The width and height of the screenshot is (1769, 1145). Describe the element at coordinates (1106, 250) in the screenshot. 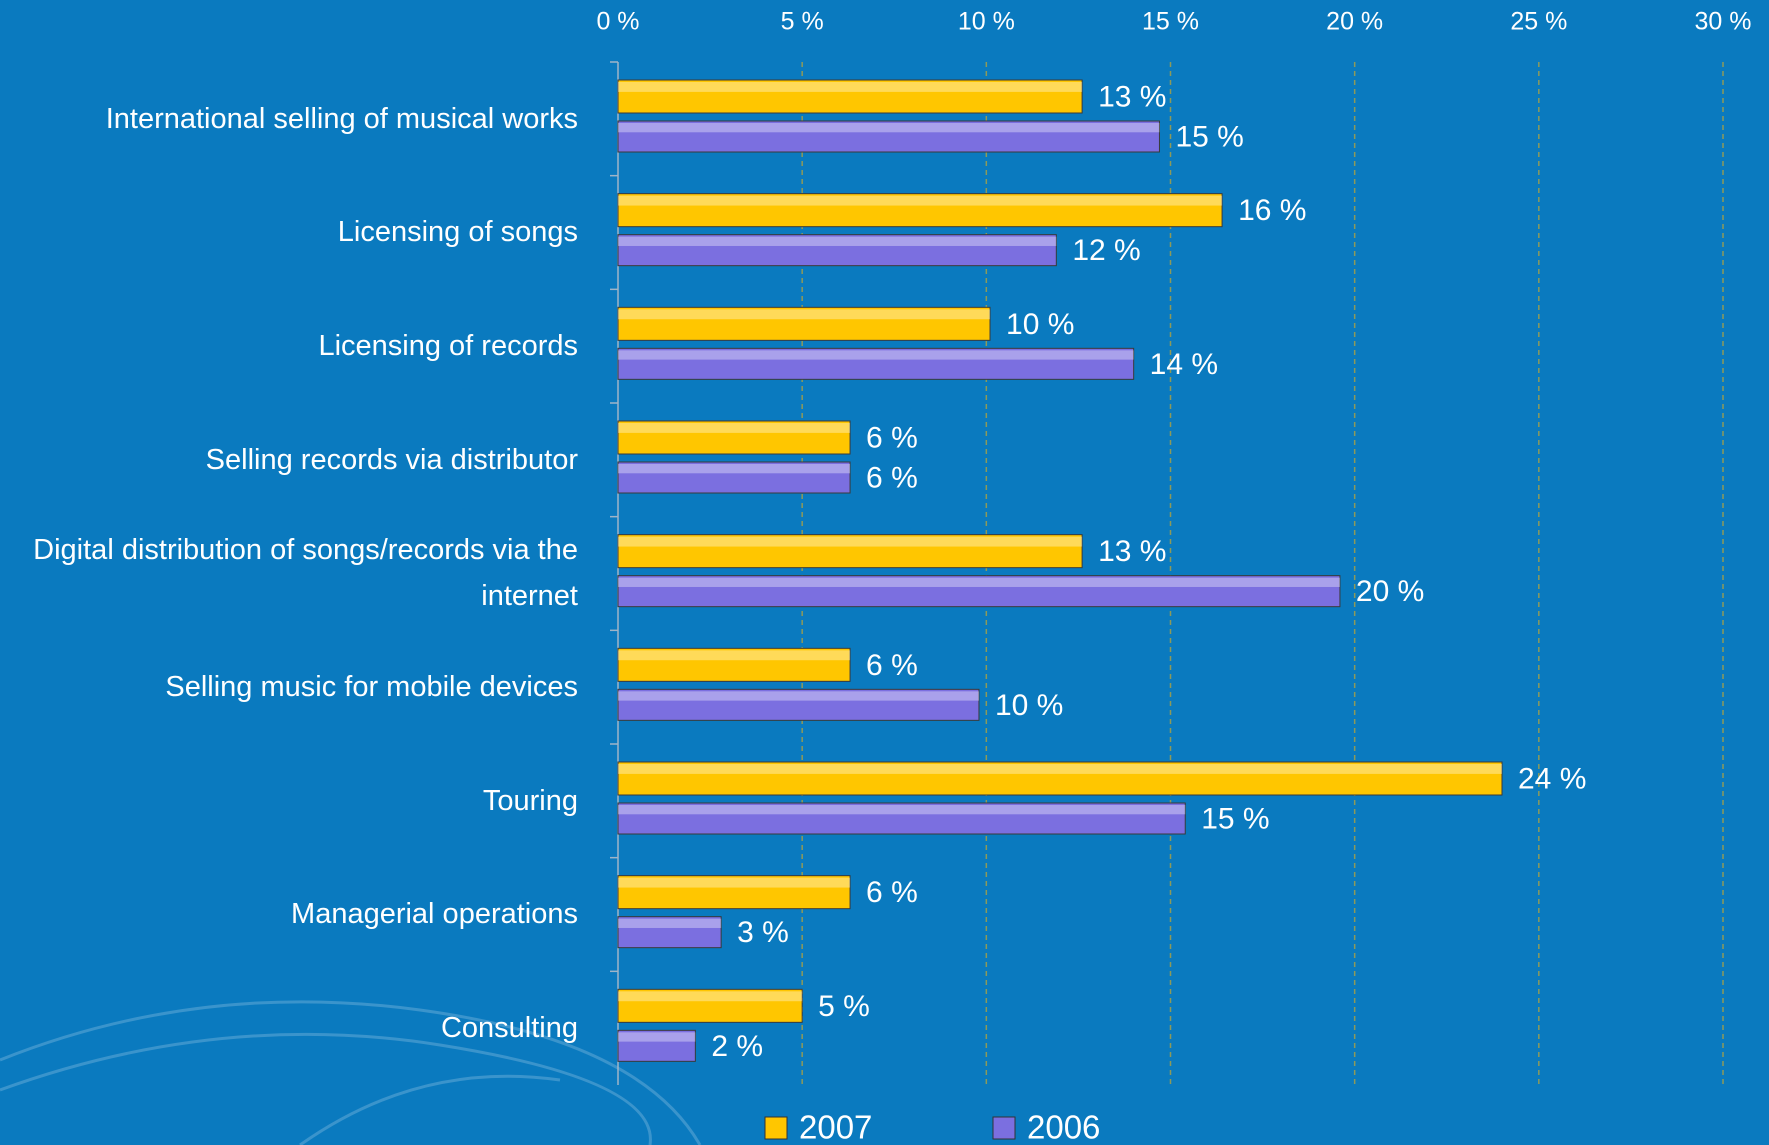

I see `value-label: 12 %` at that location.